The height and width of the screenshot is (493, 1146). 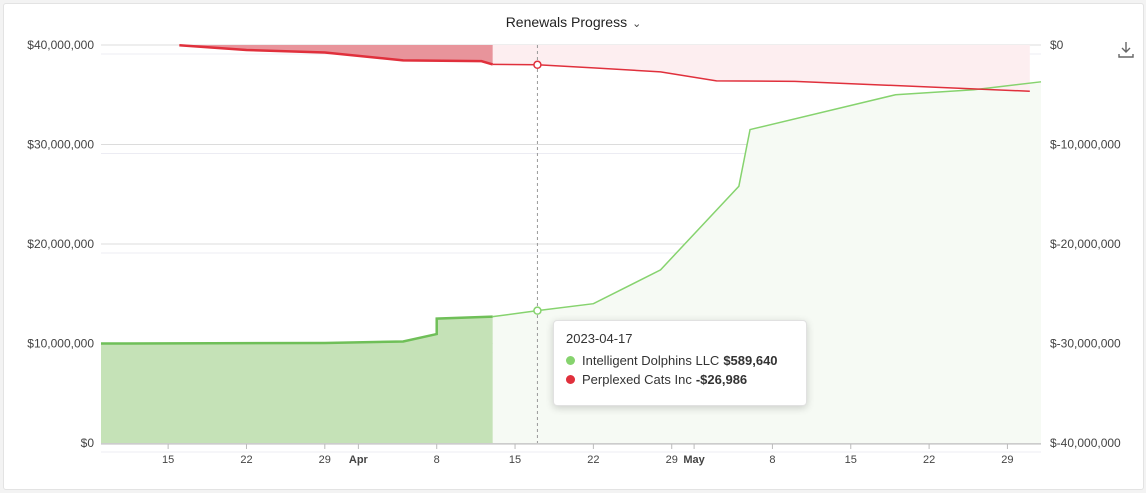 What do you see at coordinates (750, 360) in the screenshot?
I see `tooltip-value: $589,640` at bounding box center [750, 360].